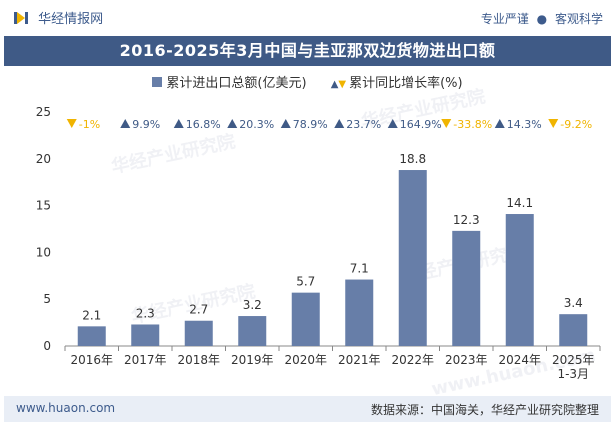  What do you see at coordinates (524, 124) in the screenshot?
I see `growth-label: 14.3%` at bounding box center [524, 124].